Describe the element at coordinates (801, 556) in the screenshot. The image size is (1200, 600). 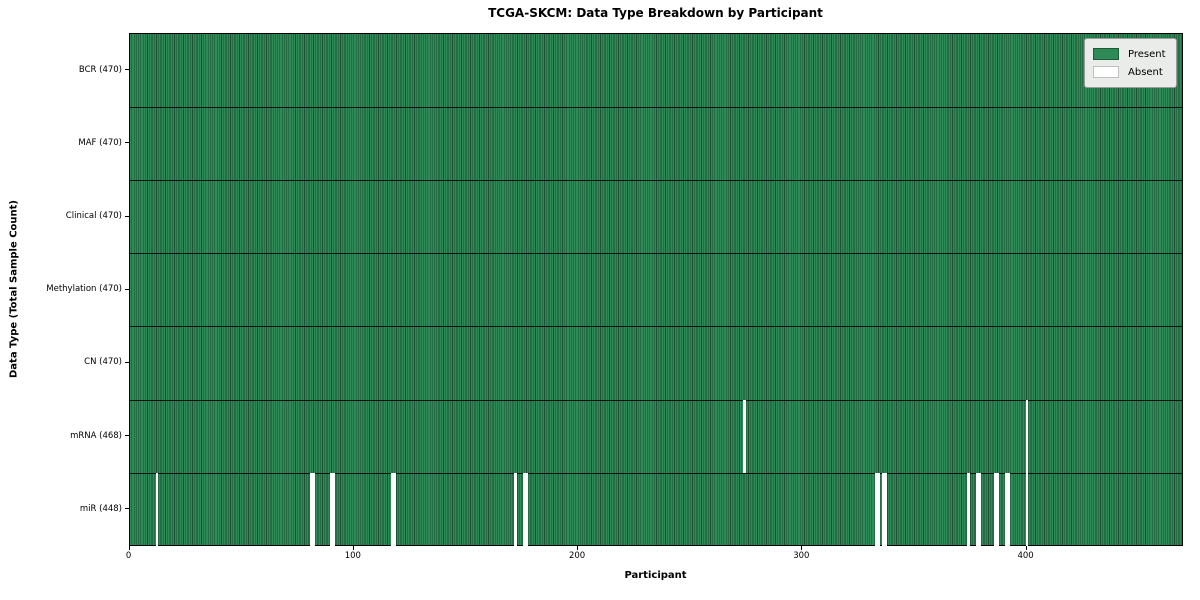
I see `x-tick-label: 300` at that location.